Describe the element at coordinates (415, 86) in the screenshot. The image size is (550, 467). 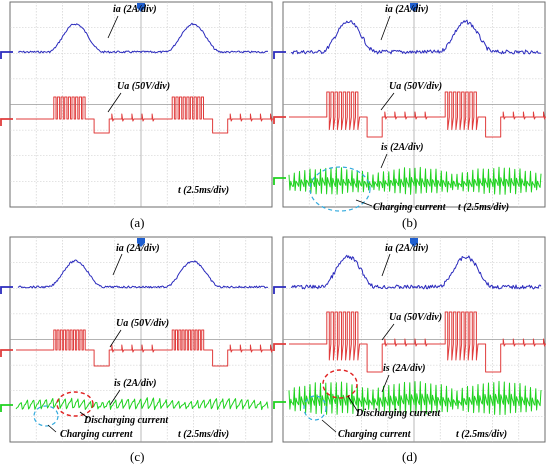
I see `panel-b-ua-label: Ua (50V/div)` at that location.